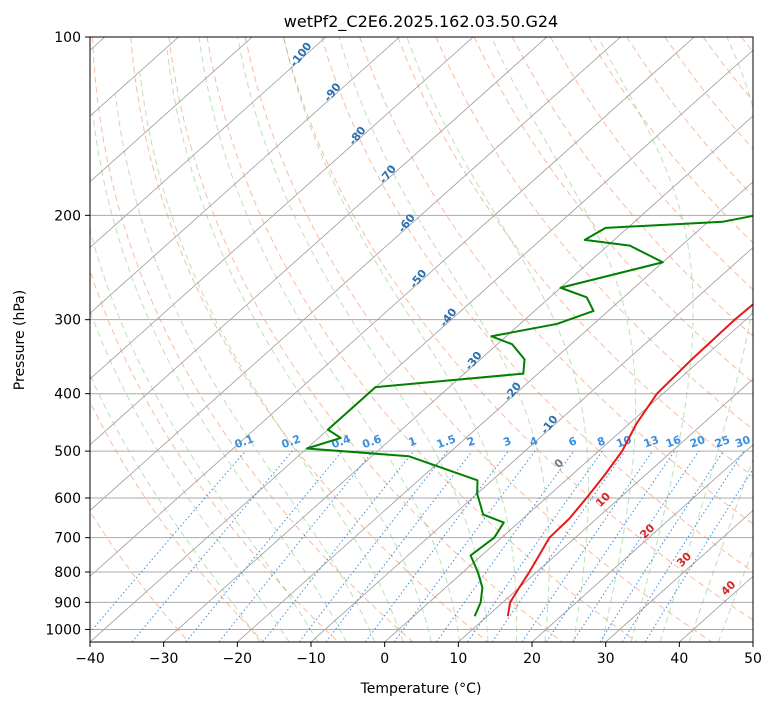 The width and height of the screenshot is (775, 708). I want to click on x-tick-label: −10, so click(311, 659).